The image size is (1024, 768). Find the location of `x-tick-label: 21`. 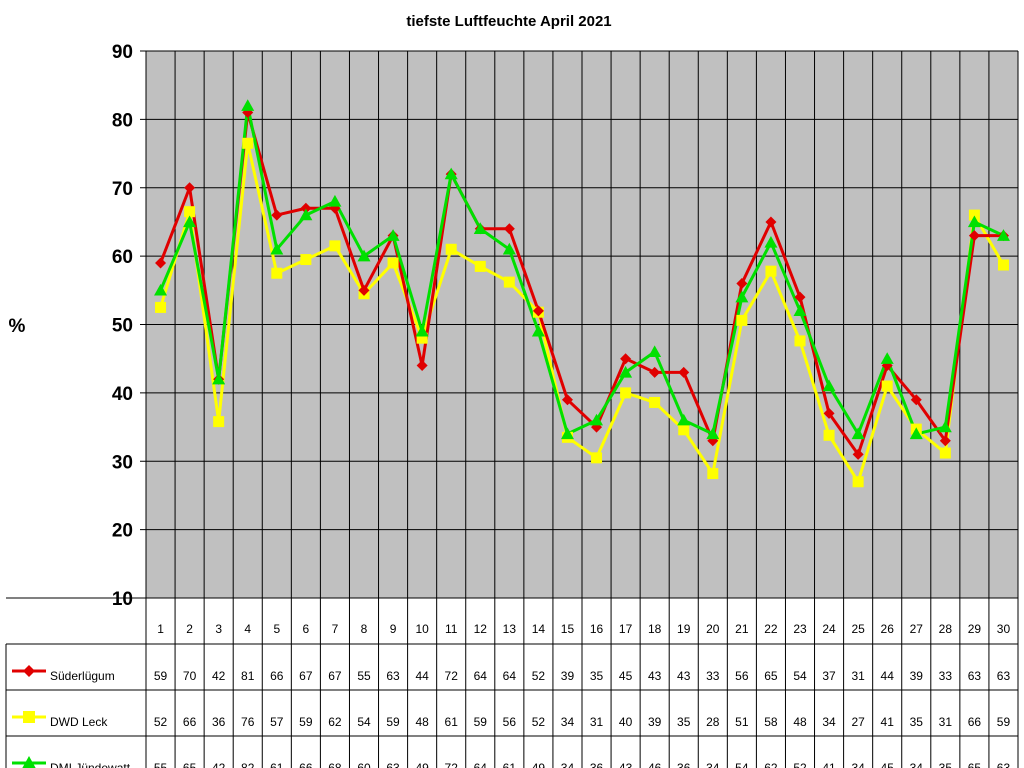

x-tick-label: 21 is located at coordinates (742, 629).